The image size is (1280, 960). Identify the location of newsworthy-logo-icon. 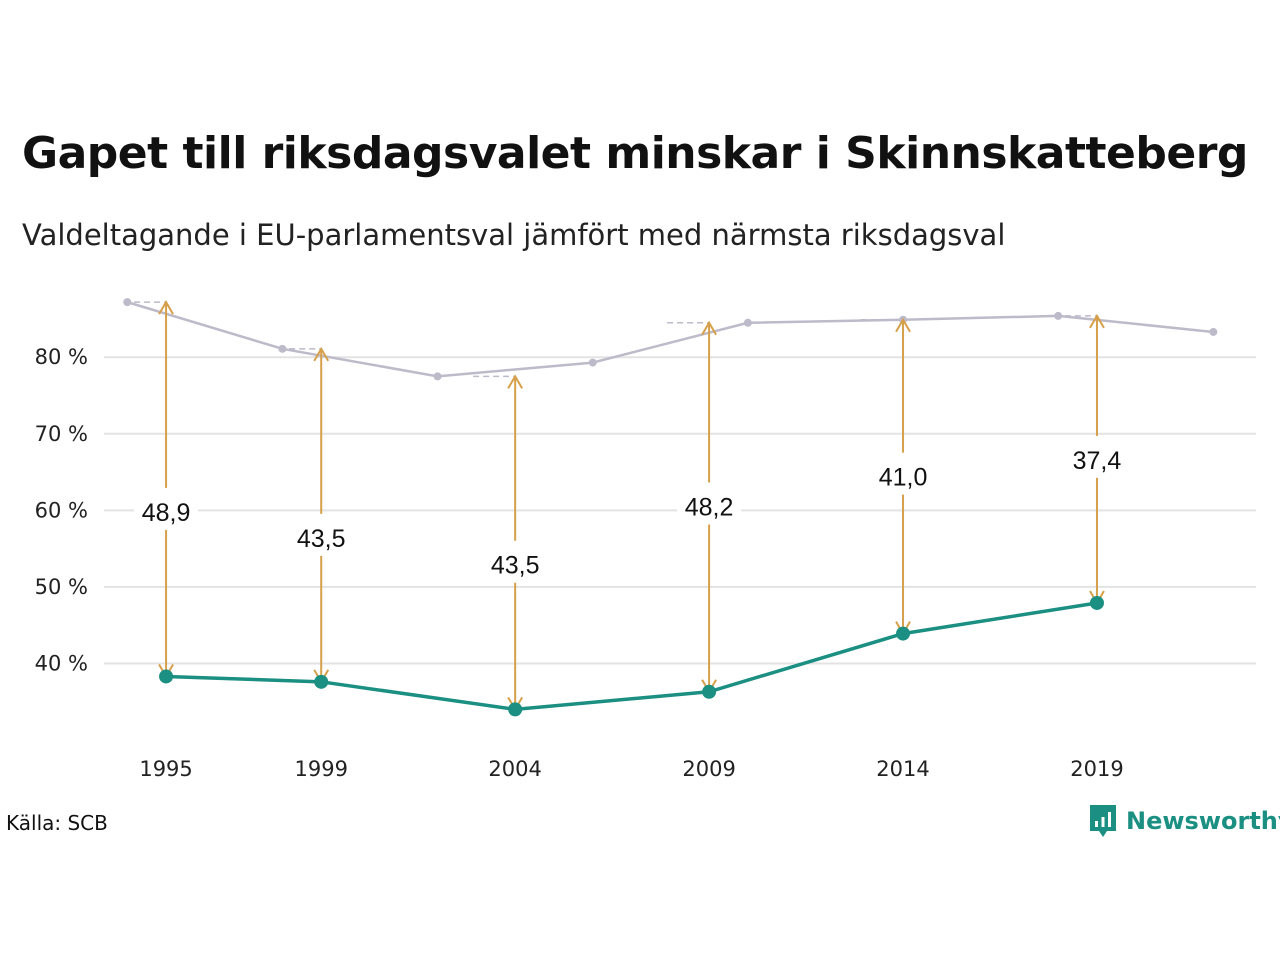
(1103, 821).